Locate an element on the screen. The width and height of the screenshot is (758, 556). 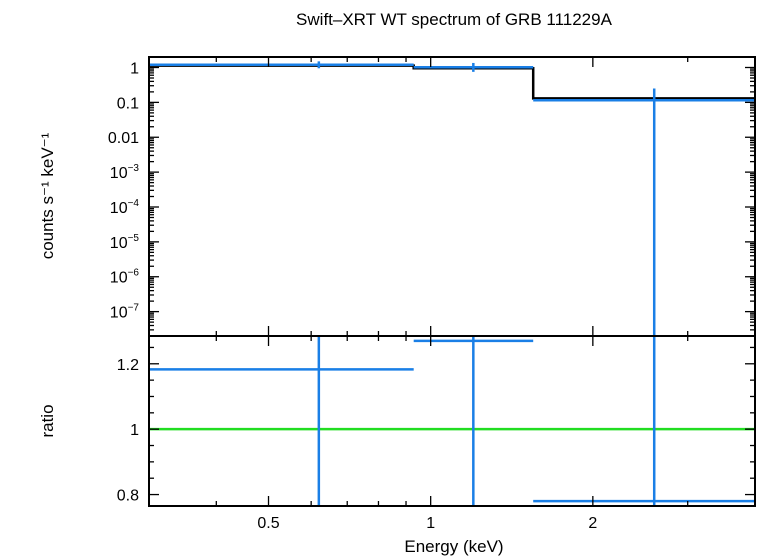
spectrum-y-axis-label: counts s⁻¹ keV⁻¹ is located at coordinates (47, 195).